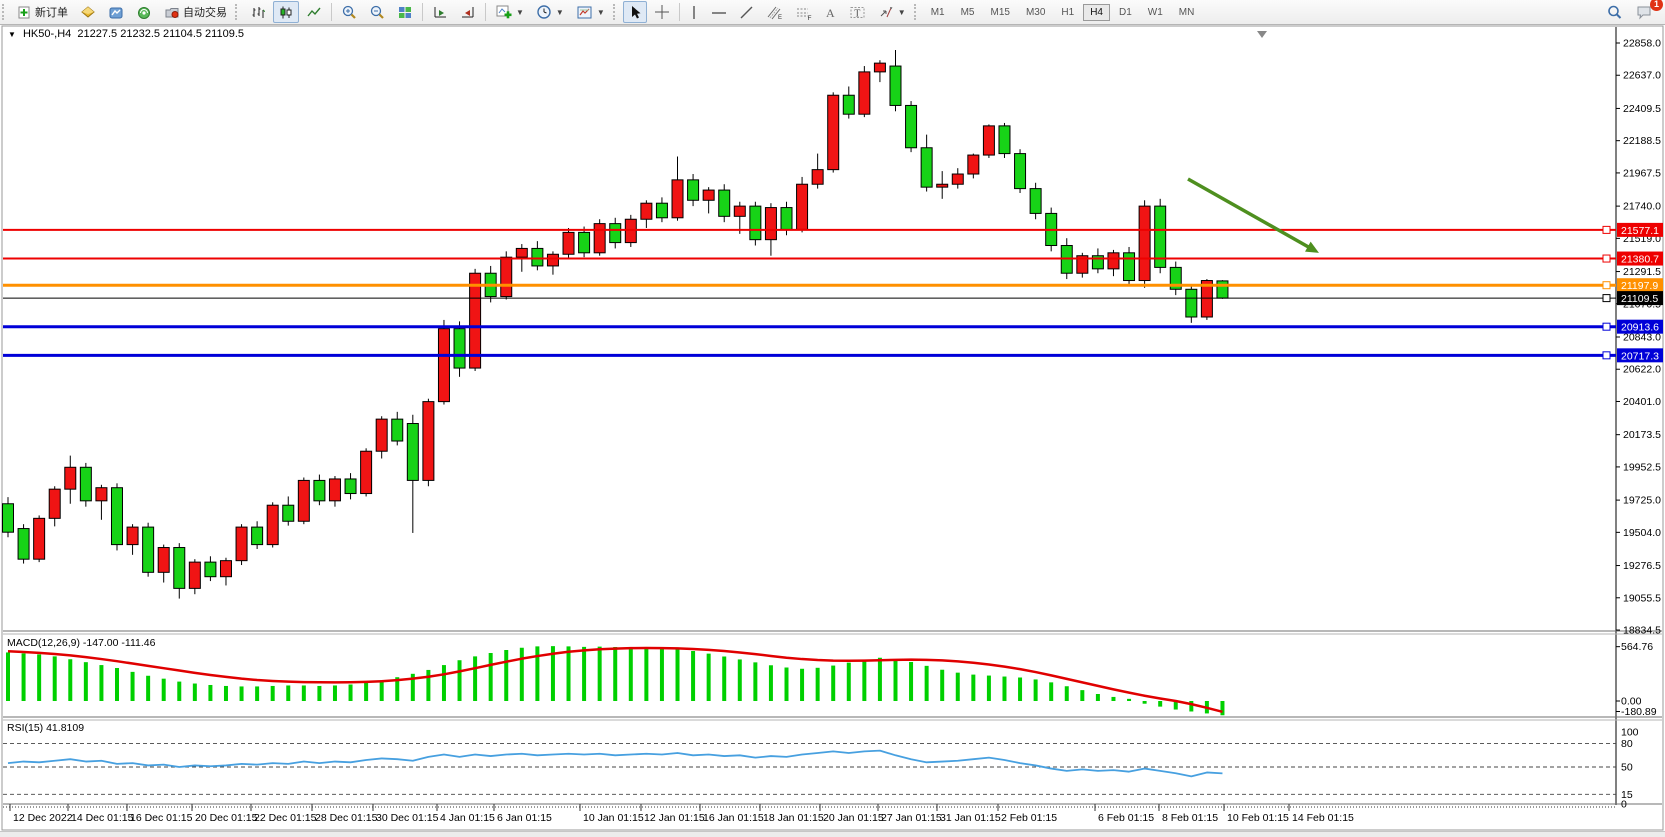  Describe the element at coordinates (346, 818) in the screenshot. I see `svg-text: 28 Dec 01:15` at that location.